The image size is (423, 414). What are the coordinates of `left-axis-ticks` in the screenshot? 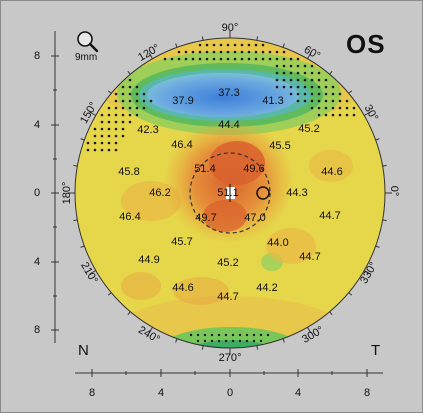 It's located at (55, 193).